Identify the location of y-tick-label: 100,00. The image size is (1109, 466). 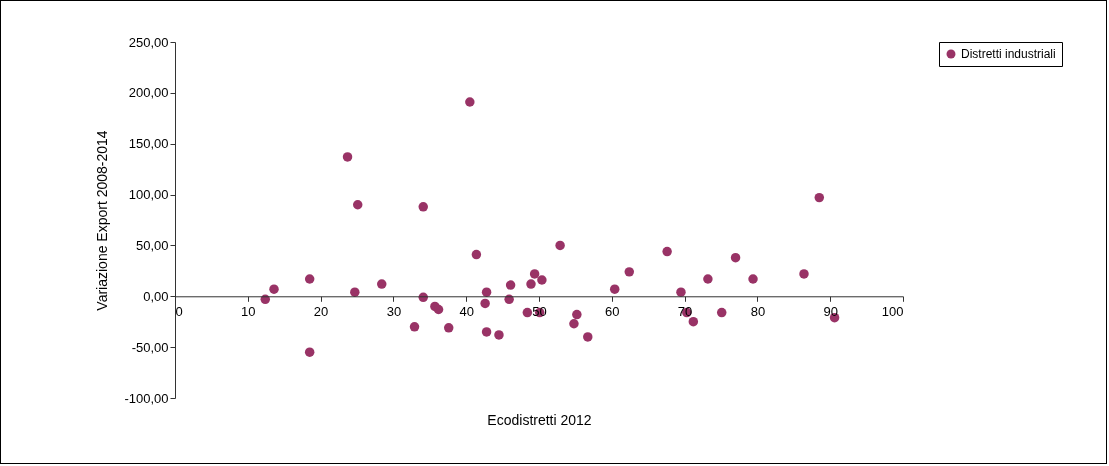
(148, 195).